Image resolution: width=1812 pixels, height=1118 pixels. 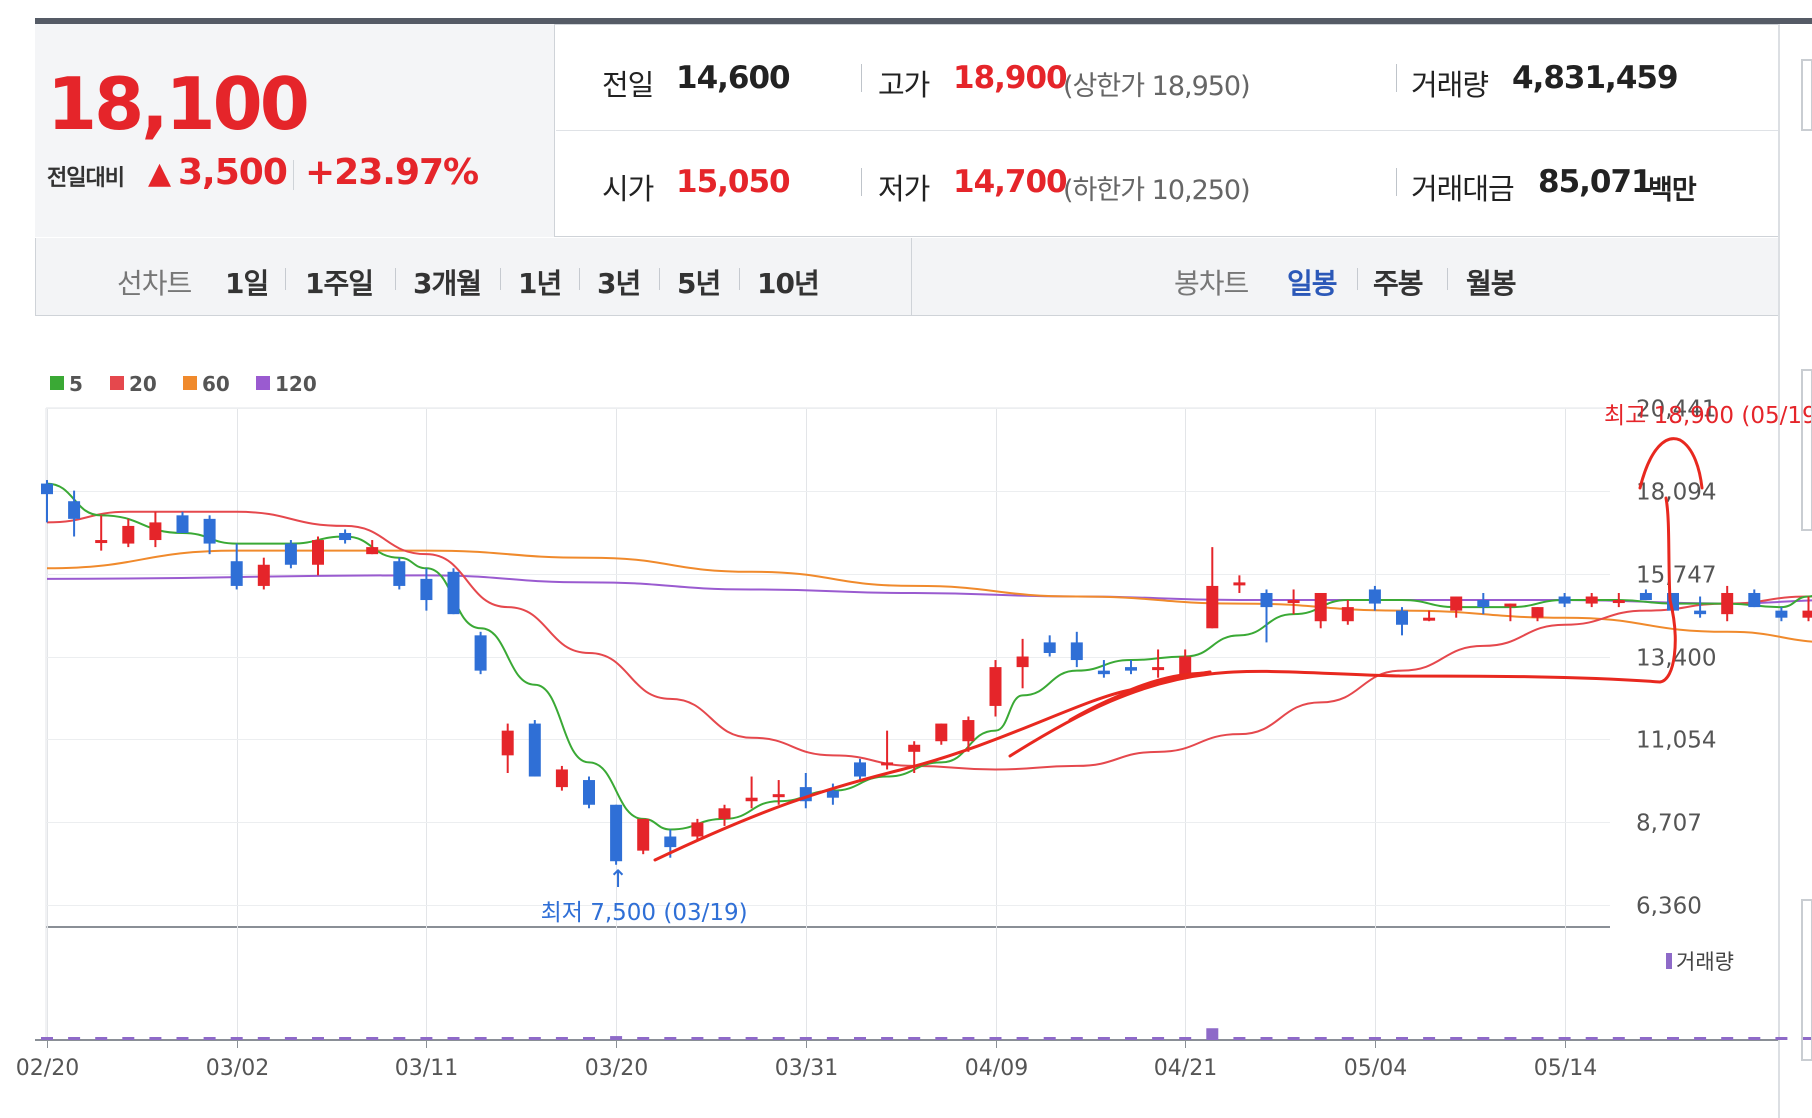 What do you see at coordinates (447, 283) in the screenshot?
I see `period-3m: 3개월` at bounding box center [447, 283].